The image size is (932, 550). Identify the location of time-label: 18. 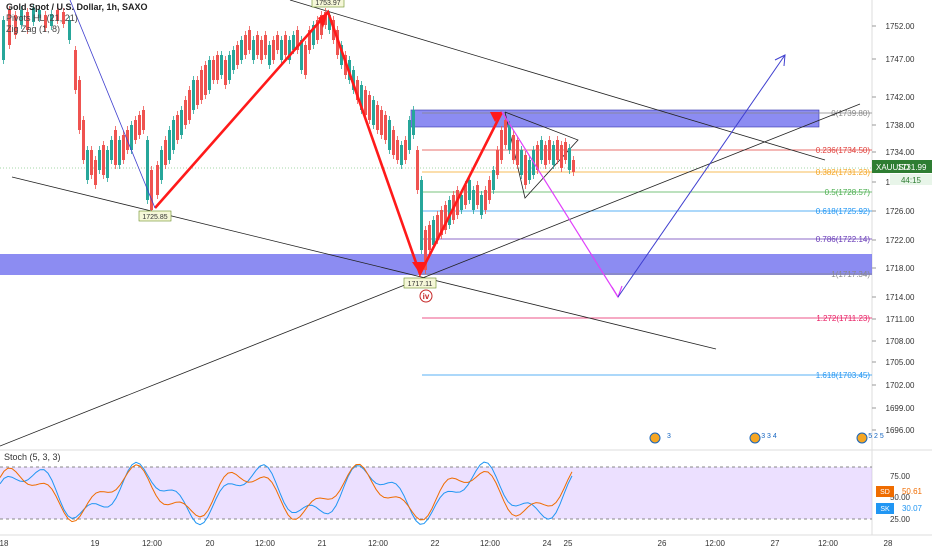
(4, 543).